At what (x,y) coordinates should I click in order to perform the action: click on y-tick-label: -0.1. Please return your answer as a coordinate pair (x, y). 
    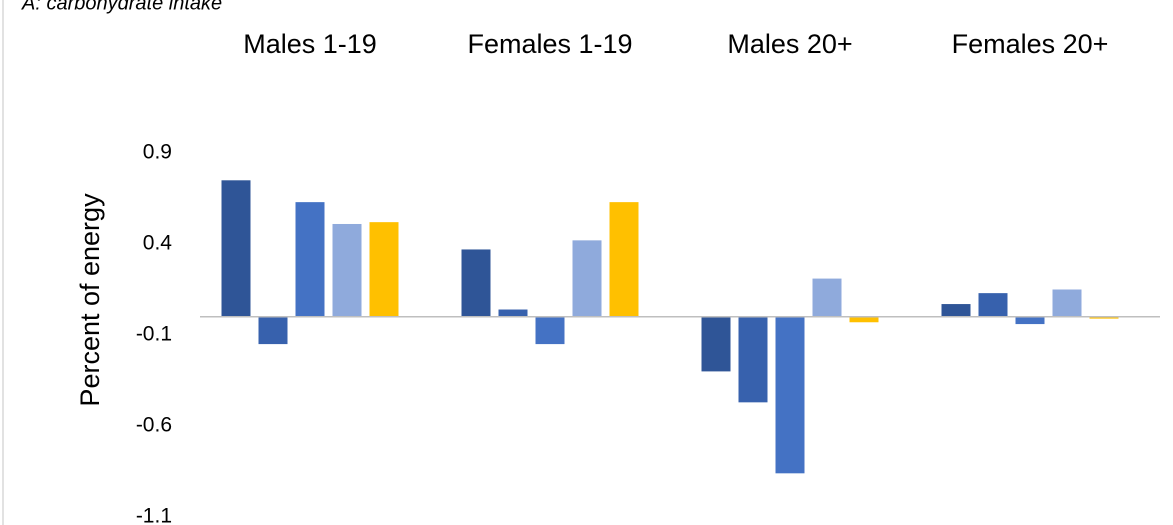
    Looking at the image, I should click on (154, 334).